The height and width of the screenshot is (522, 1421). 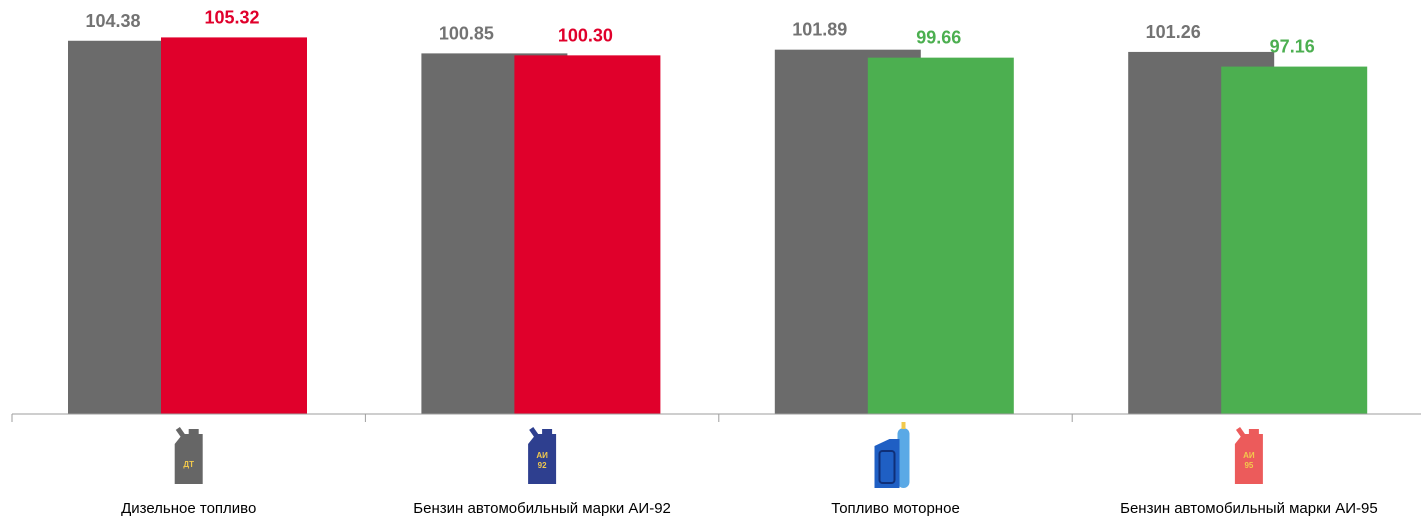 I want to click on category-label-2: Топливо моторное, so click(x=895, y=508).